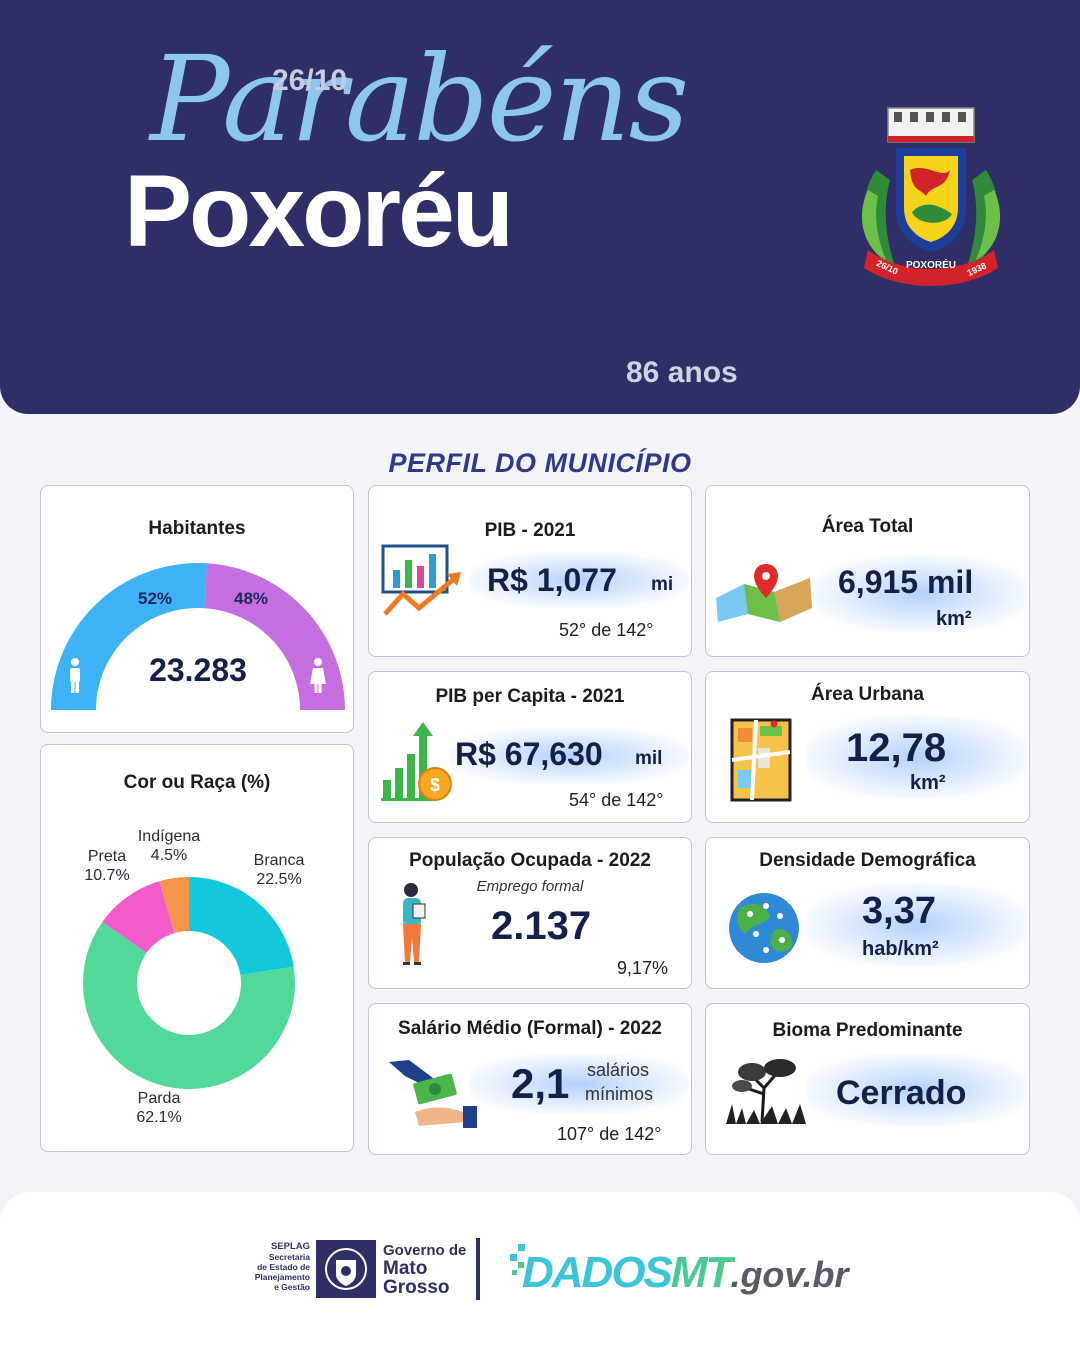 The width and height of the screenshot is (1080, 1350). What do you see at coordinates (682, 372) in the screenshot?
I see `years-label: 86 anos` at bounding box center [682, 372].